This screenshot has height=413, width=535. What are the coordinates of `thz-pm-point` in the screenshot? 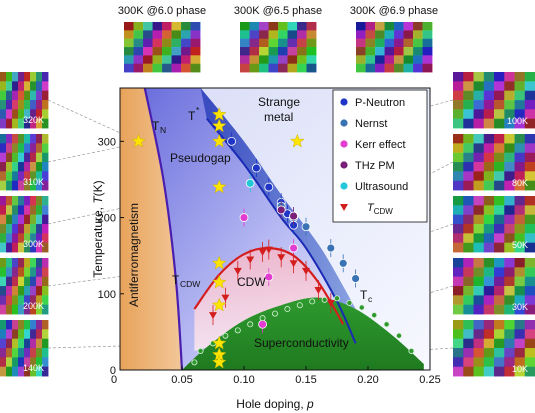 It's located at (281, 210).